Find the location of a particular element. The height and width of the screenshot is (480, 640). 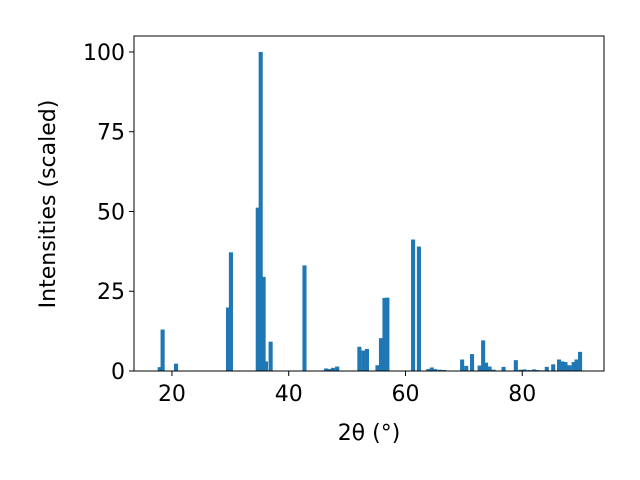

y-axis-label: Intensities (scaled) is located at coordinates (48, 204).